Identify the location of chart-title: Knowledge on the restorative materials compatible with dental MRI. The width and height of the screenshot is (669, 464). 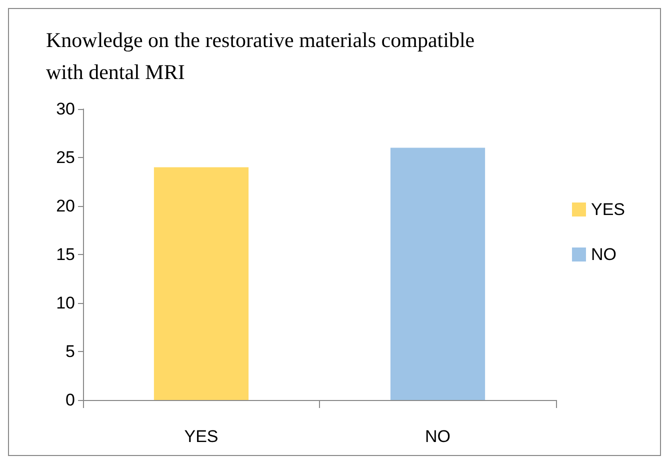
(260, 56).